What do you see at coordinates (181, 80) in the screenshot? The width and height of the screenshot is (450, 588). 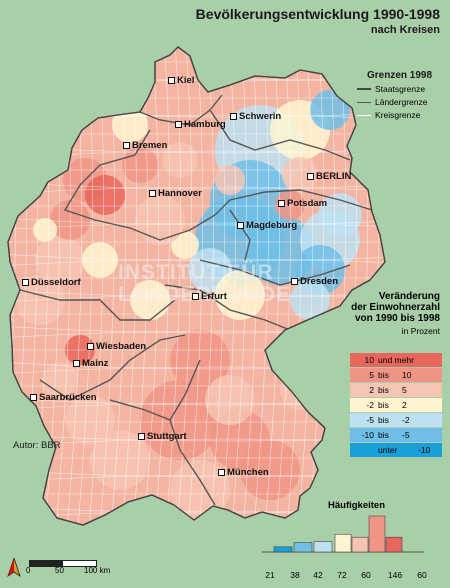 I see `city-label-kiel: Kiel` at bounding box center [181, 80].